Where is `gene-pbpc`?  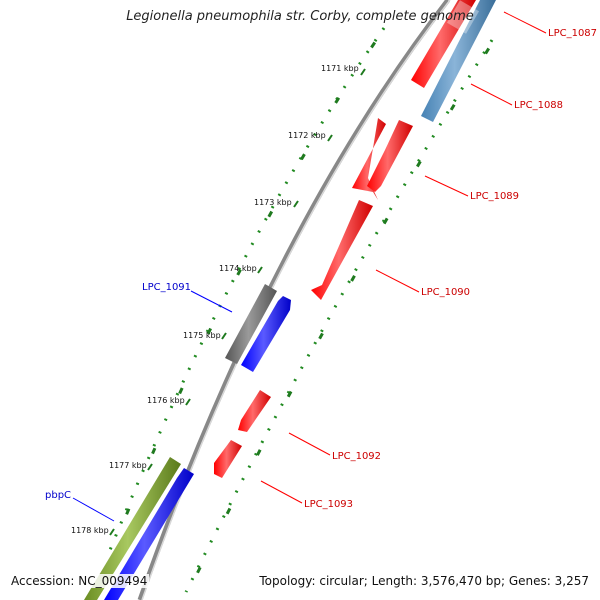 gene-pbpc is located at coordinates (132, 528).